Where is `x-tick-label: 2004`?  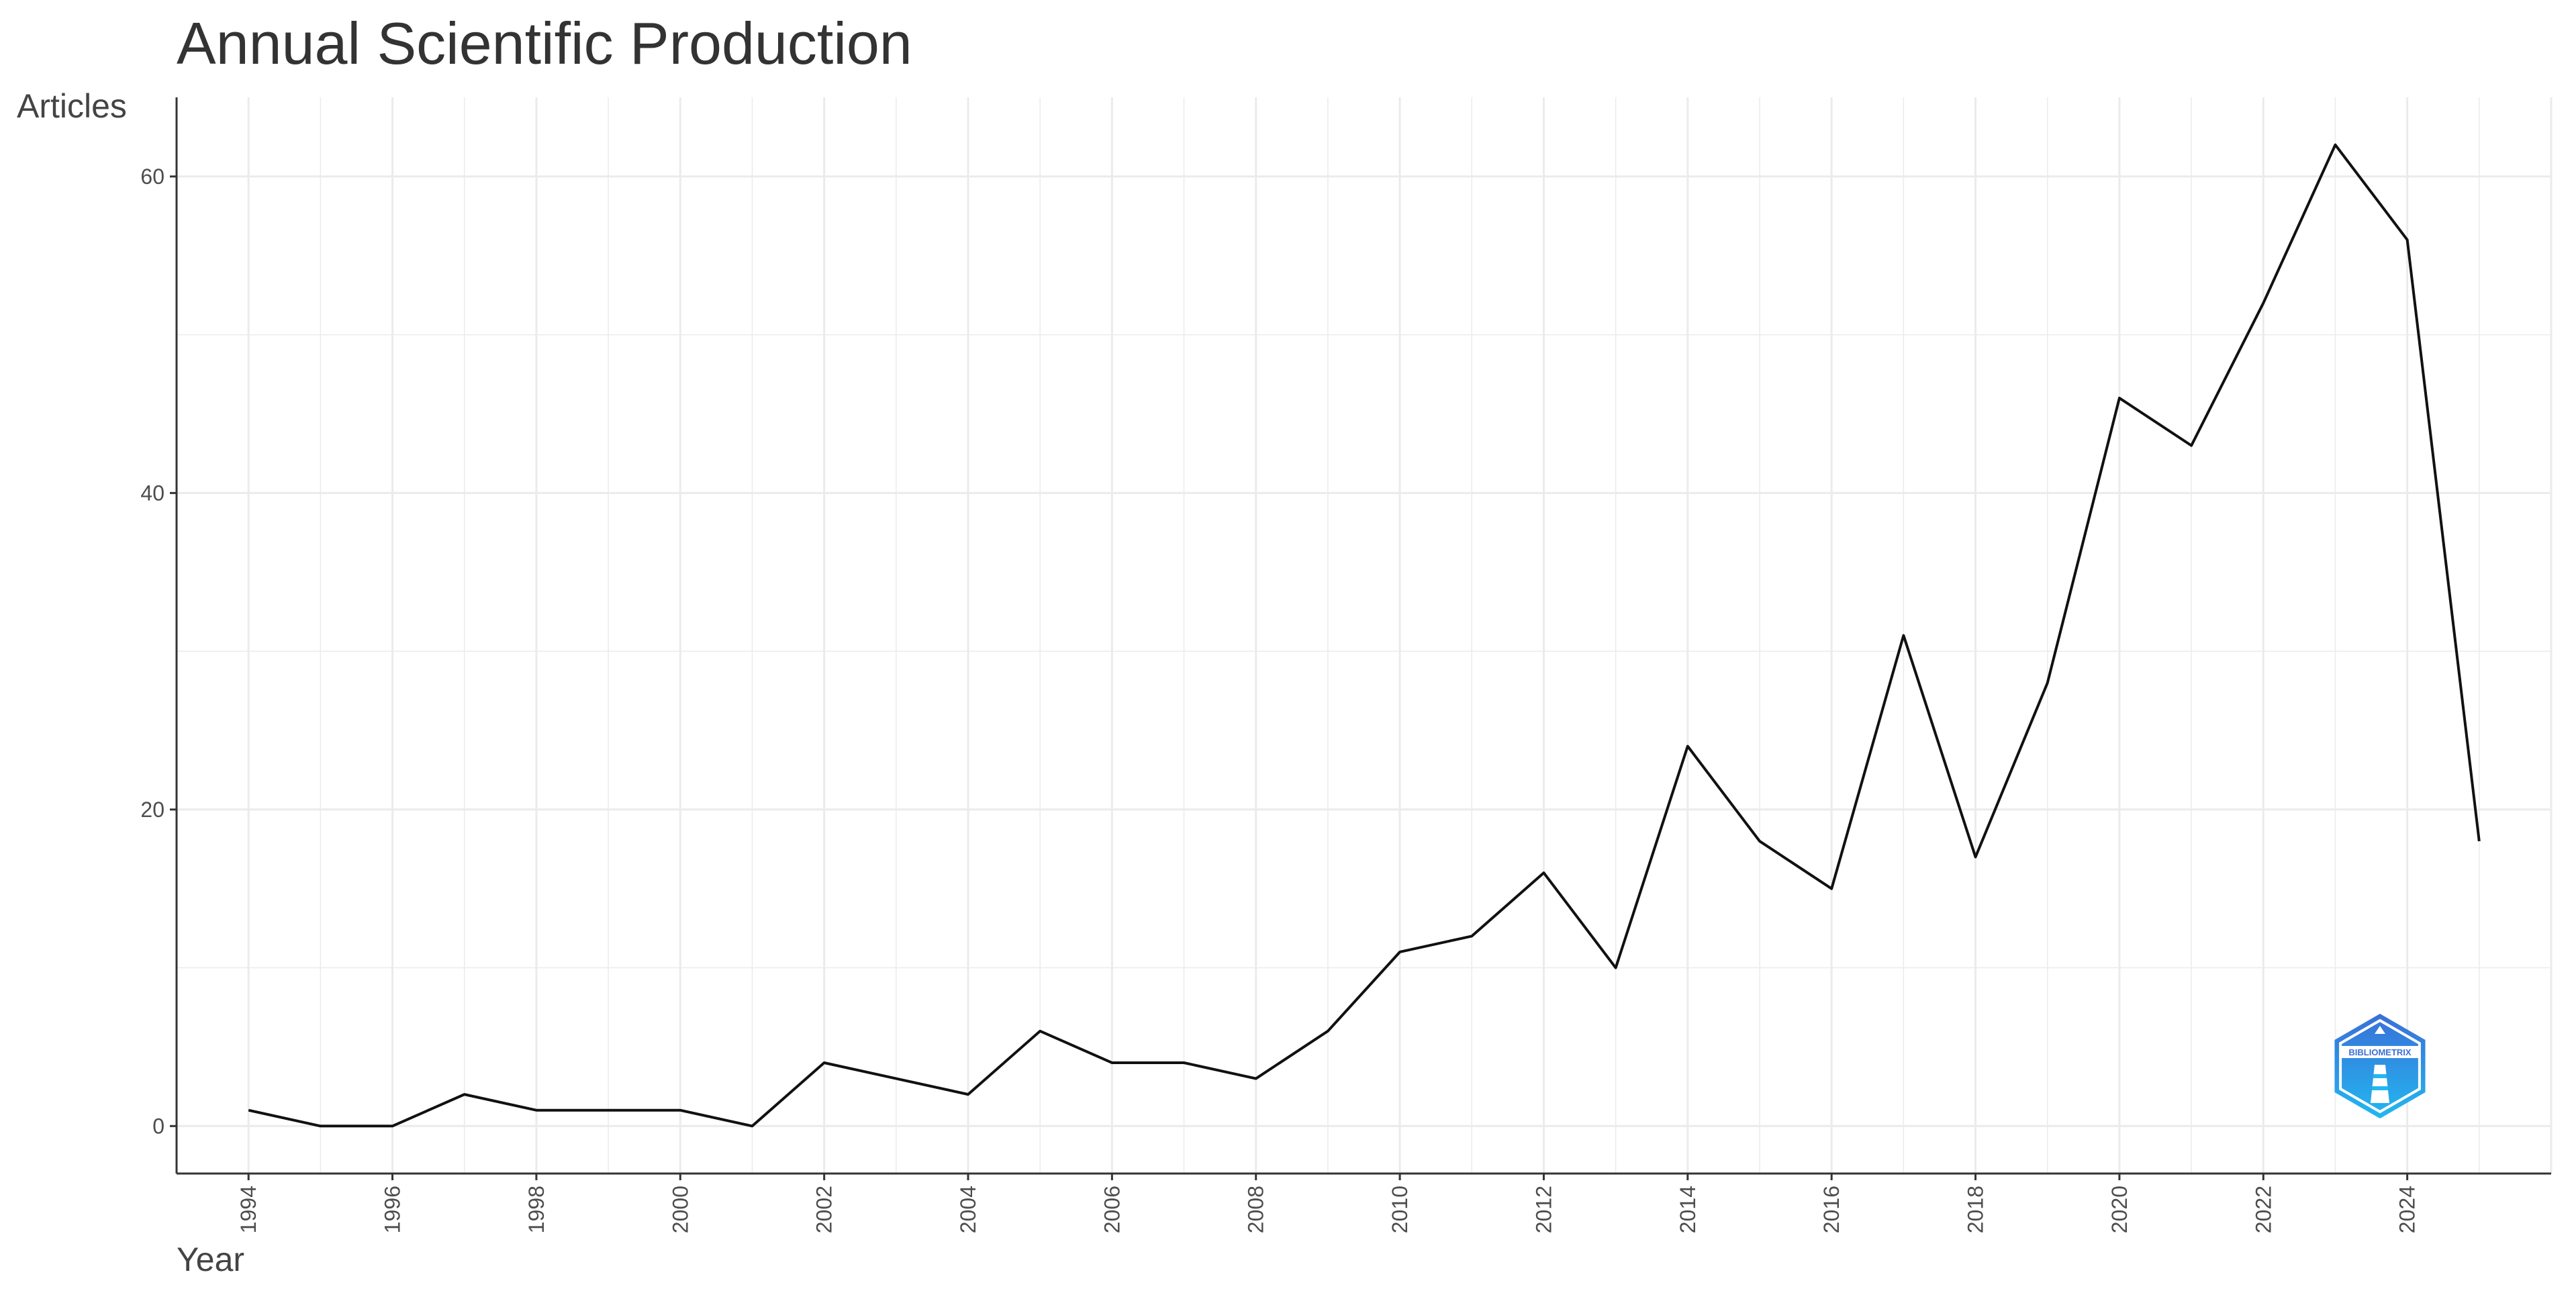
x-tick-label: 2004 is located at coordinates (968, 1209).